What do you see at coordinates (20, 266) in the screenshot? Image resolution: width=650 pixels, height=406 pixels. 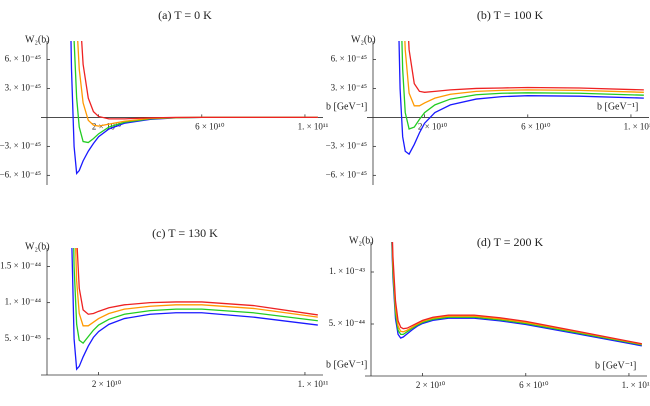 I see `y-tick-label: 1.5 × 10⁻⁴⁴` at bounding box center [20, 266].